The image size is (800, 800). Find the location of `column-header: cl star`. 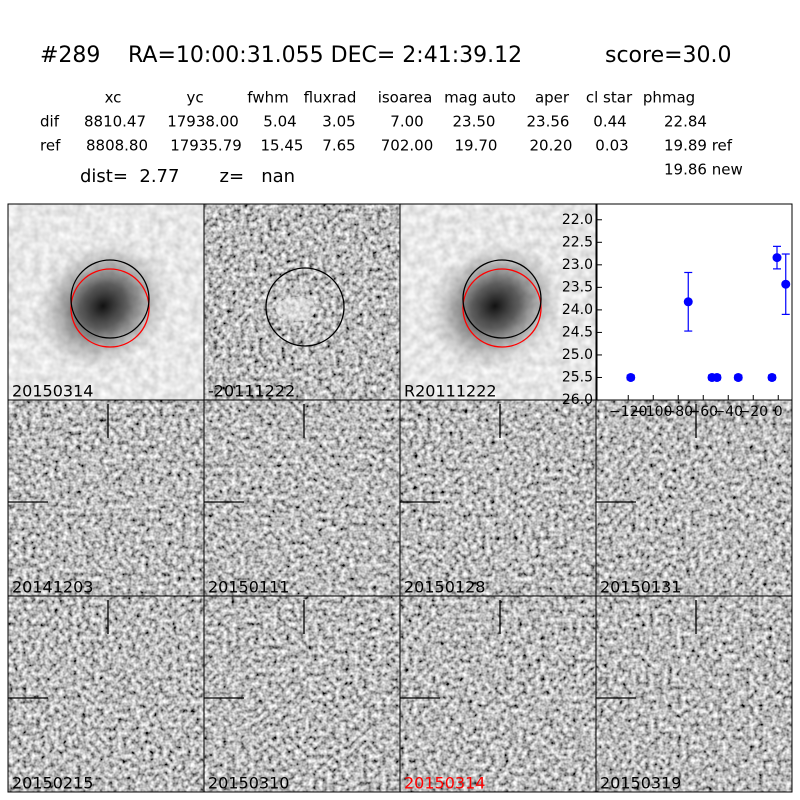

column-header: cl star is located at coordinates (609, 98).